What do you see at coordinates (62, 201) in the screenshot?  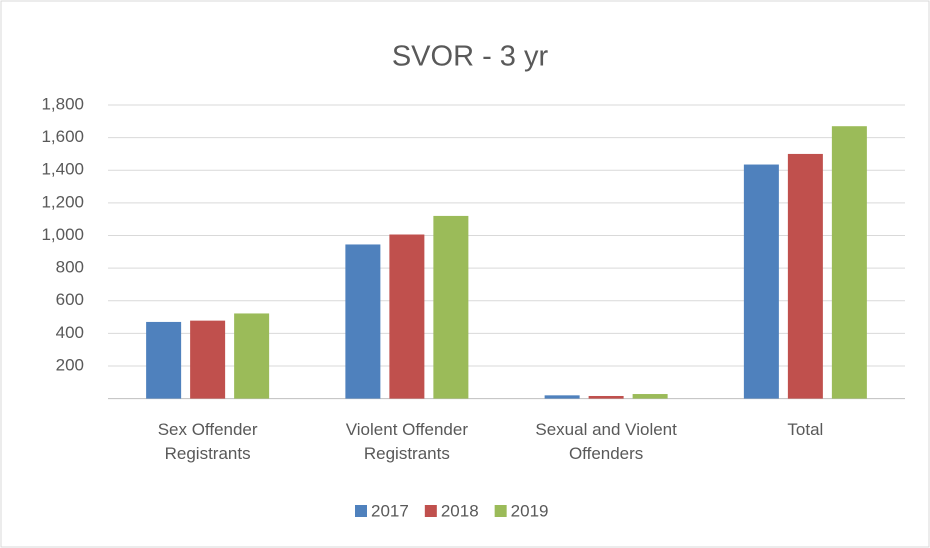 I see `y-tick-label: 1,200` at bounding box center [62, 201].